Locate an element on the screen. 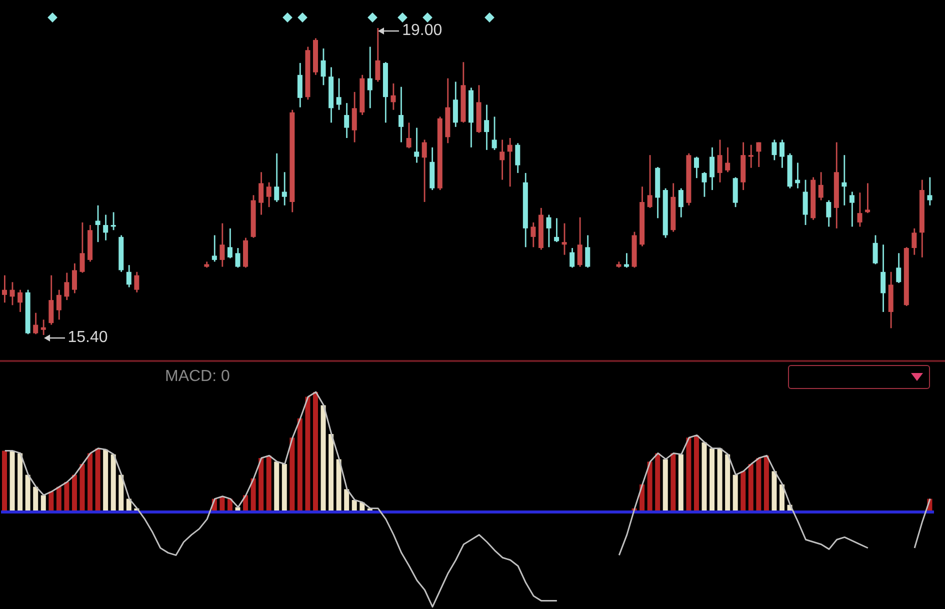  annotation: 15.40 is located at coordinates (88, 337).